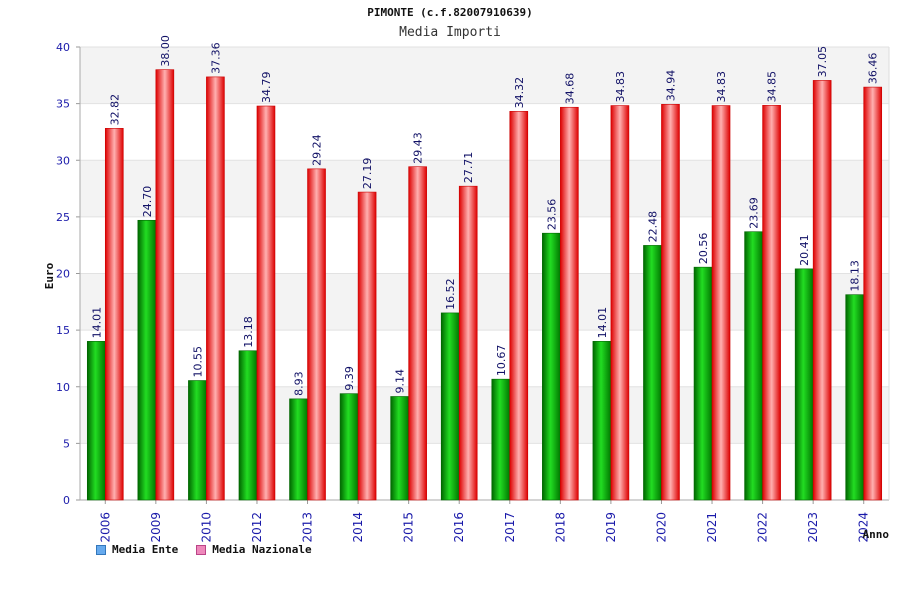 The image size is (900, 600). What do you see at coordinates (409, 527) in the screenshot?
I see `x-tick-label: 2015` at bounding box center [409, 527].